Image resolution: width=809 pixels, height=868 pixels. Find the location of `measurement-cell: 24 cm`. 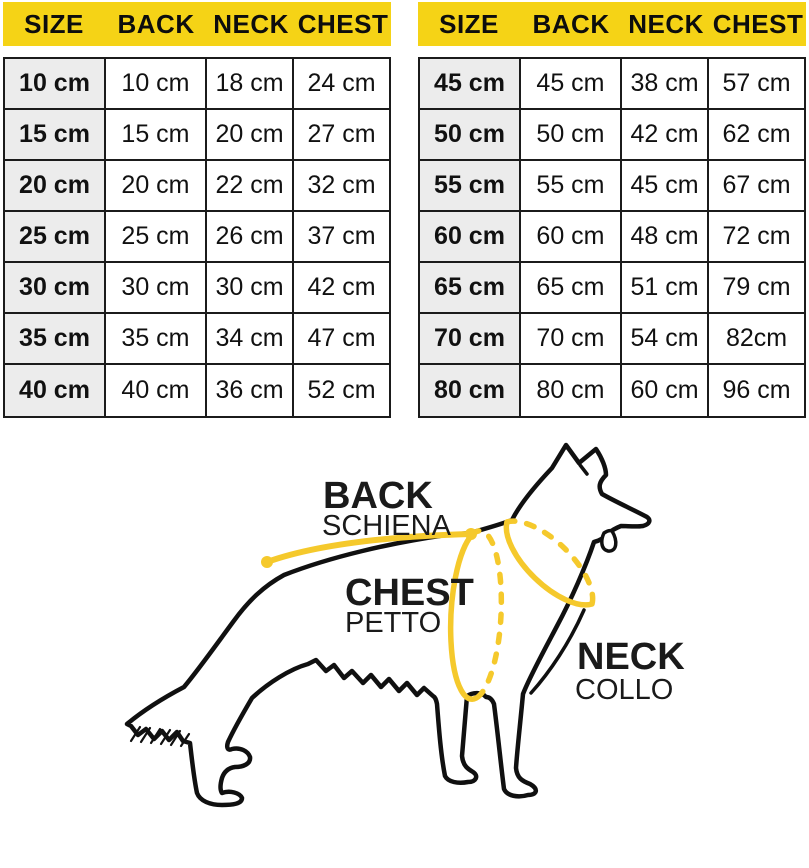

measurement-cell: 24 cm is located at coordinates (341, 84).